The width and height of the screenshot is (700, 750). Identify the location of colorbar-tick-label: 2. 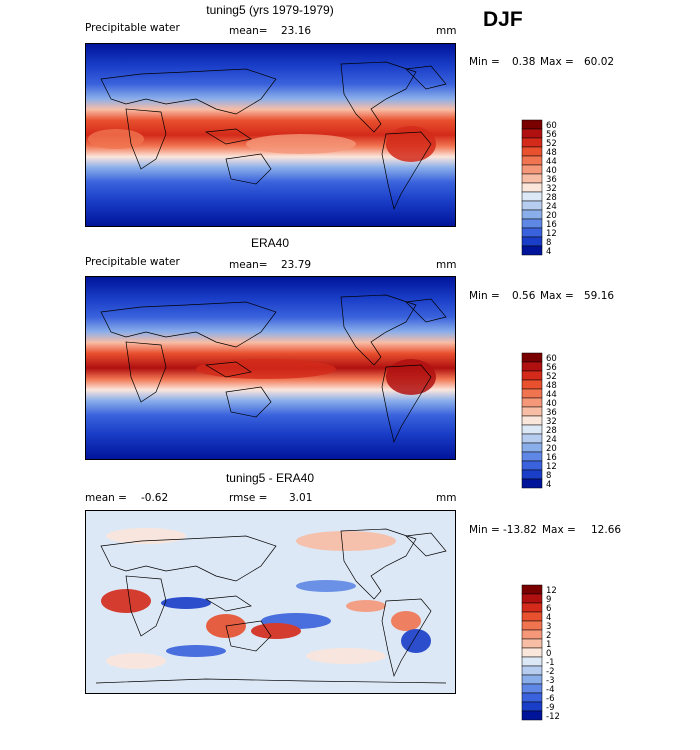
(548, 636).